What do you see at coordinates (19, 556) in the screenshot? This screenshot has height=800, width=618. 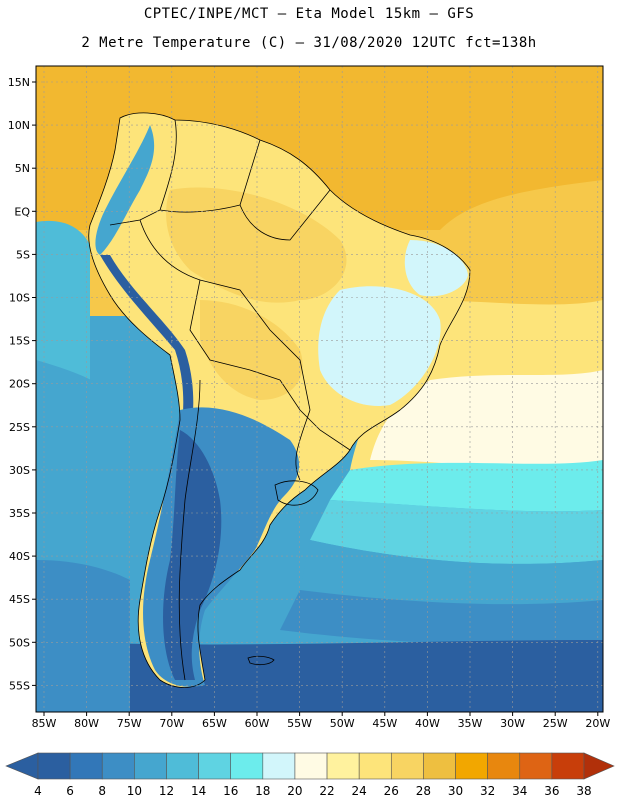 I see `latitude-label: 40S` at bounding box center [19, 556].